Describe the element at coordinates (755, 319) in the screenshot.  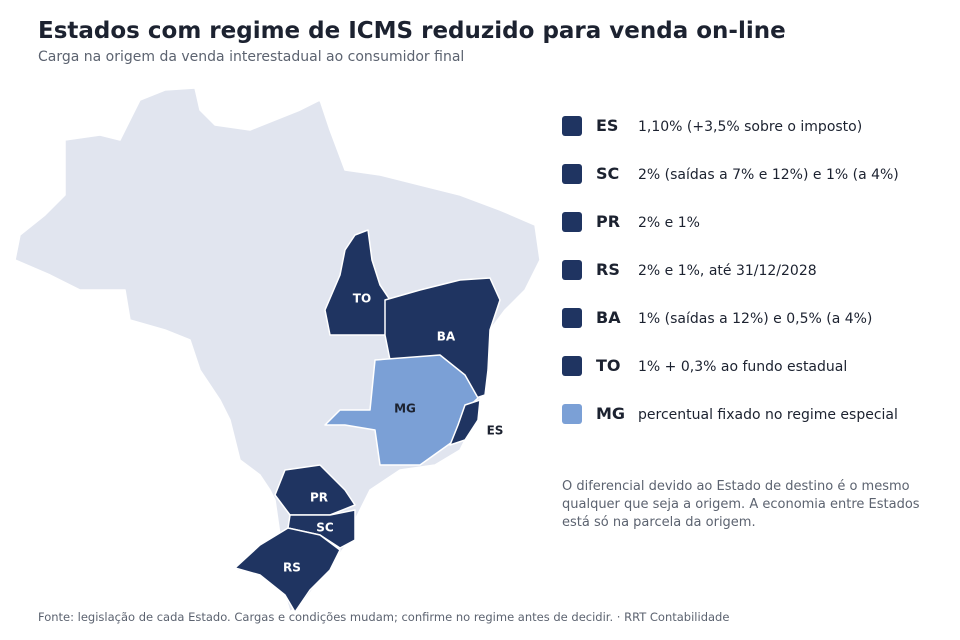
I see `legend-text: 1% (saídas a 12%) e 0,5% (a 4%)` at that location.